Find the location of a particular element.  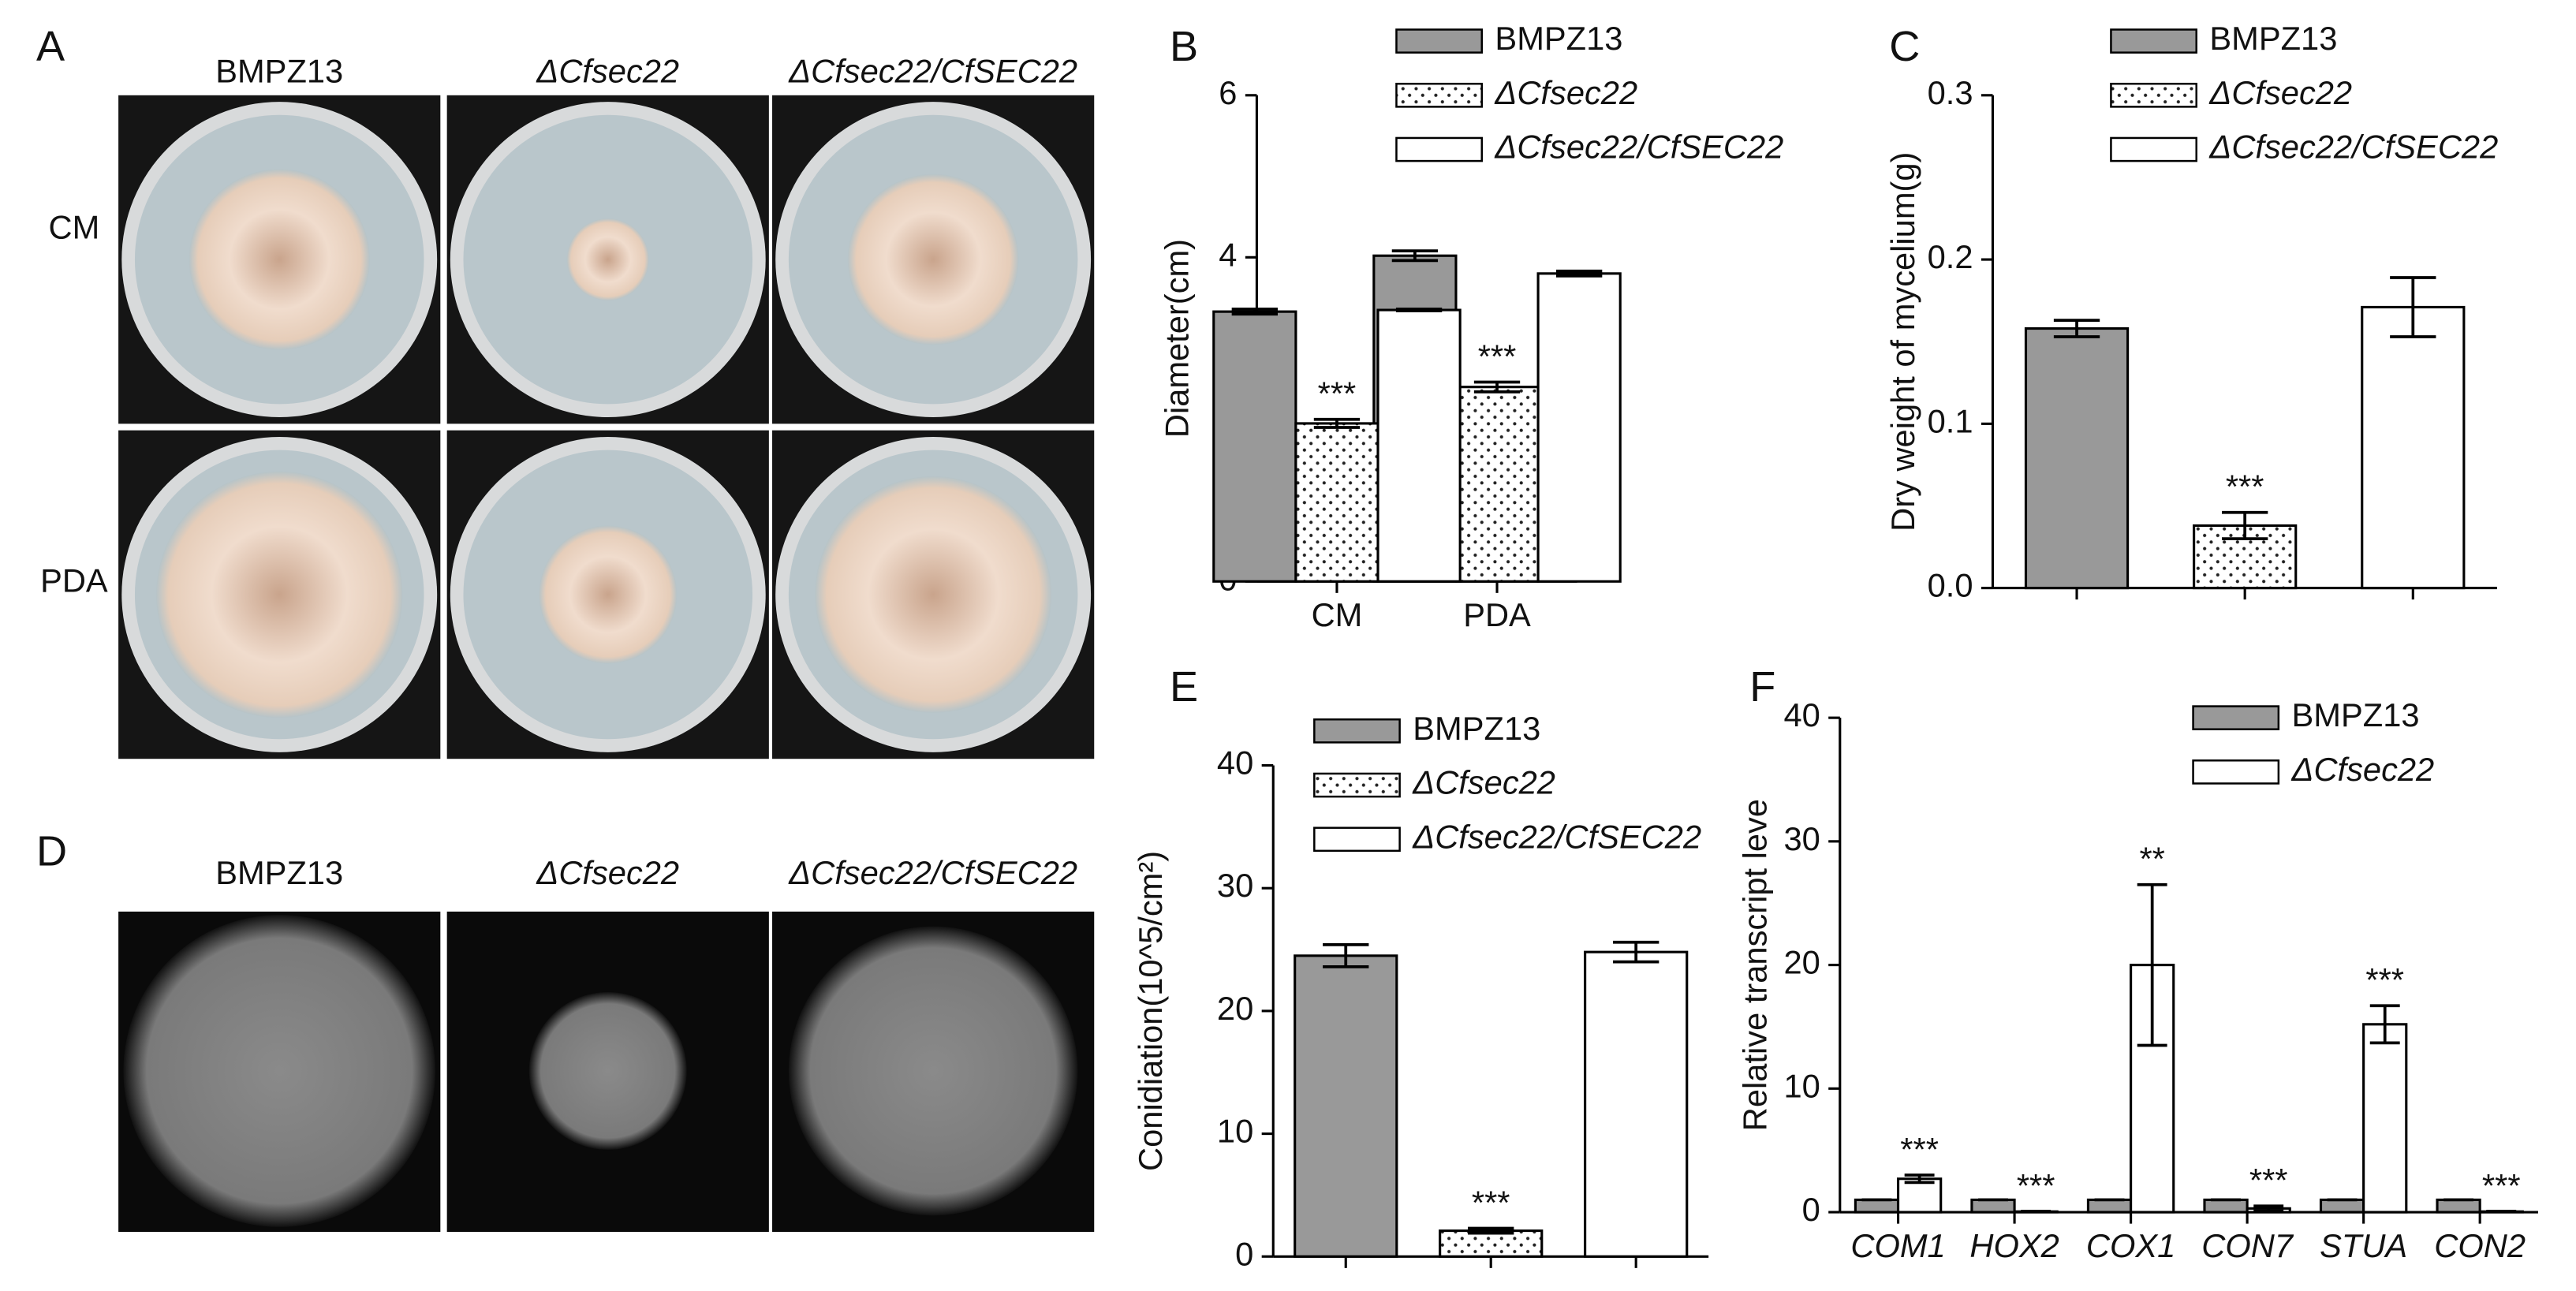

y-axis-label: Diameter(cm) is located at coordinates (1177, 338).